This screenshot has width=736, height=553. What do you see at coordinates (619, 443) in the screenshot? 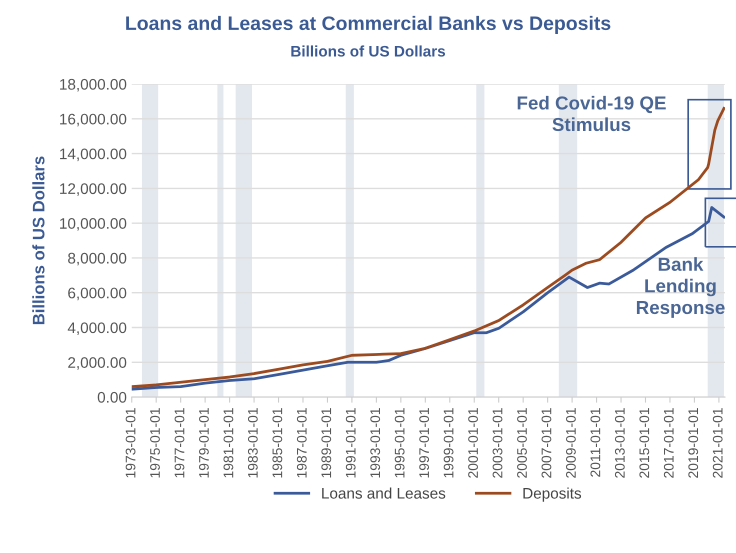
I see `x-tick-label: 2013-01-01` at bounding box center [619, 443].